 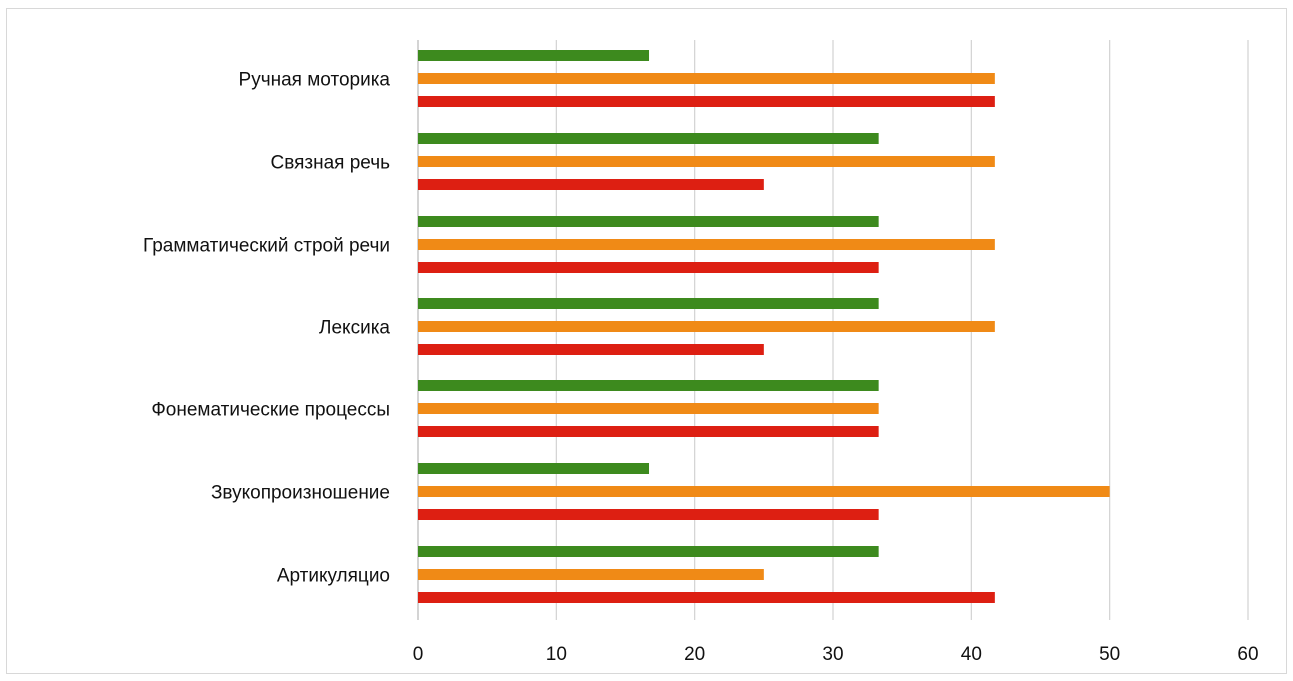 I want to click on x-tick-label: 10, so click(x=556, y=654).